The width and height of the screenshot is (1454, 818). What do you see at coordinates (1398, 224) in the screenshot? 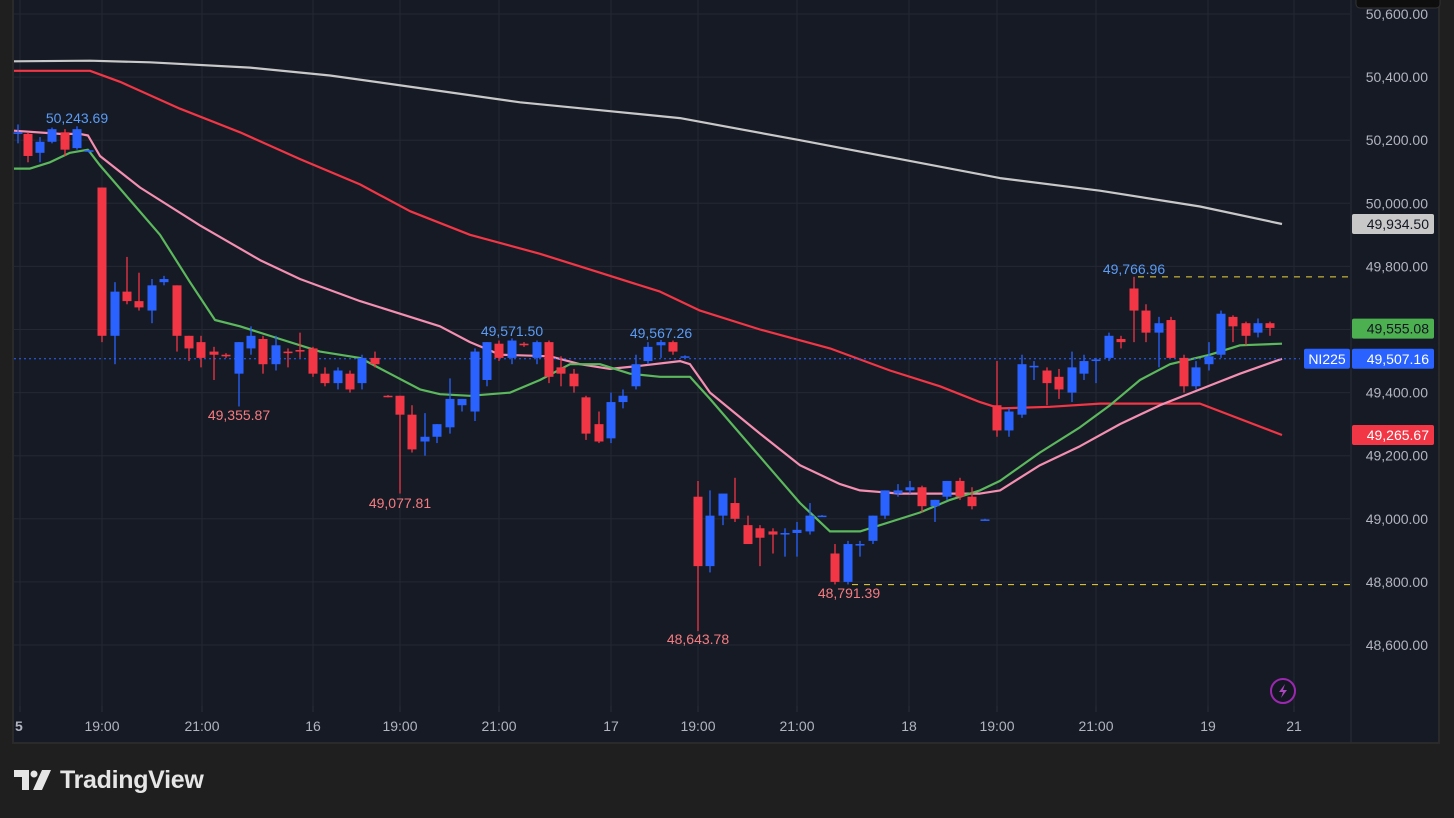
I see `price-tag-label: 49,934.50` at bounding box center [1398, 224].